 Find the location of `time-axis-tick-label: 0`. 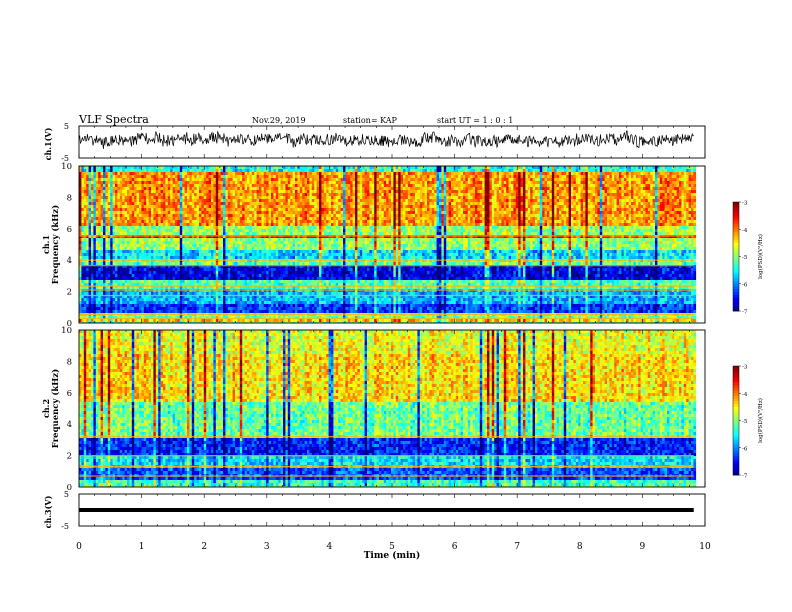

time-axis-tick-label: 0 is located at coordinates (79, 547).